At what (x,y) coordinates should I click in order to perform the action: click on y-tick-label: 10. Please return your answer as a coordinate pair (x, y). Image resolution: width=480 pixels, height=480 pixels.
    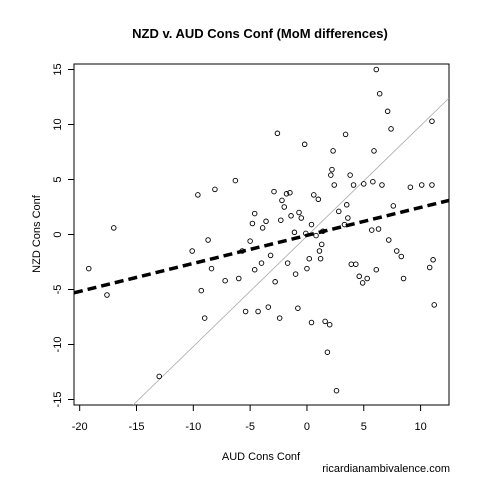
    Looking at the image, I should click on (58, 124).